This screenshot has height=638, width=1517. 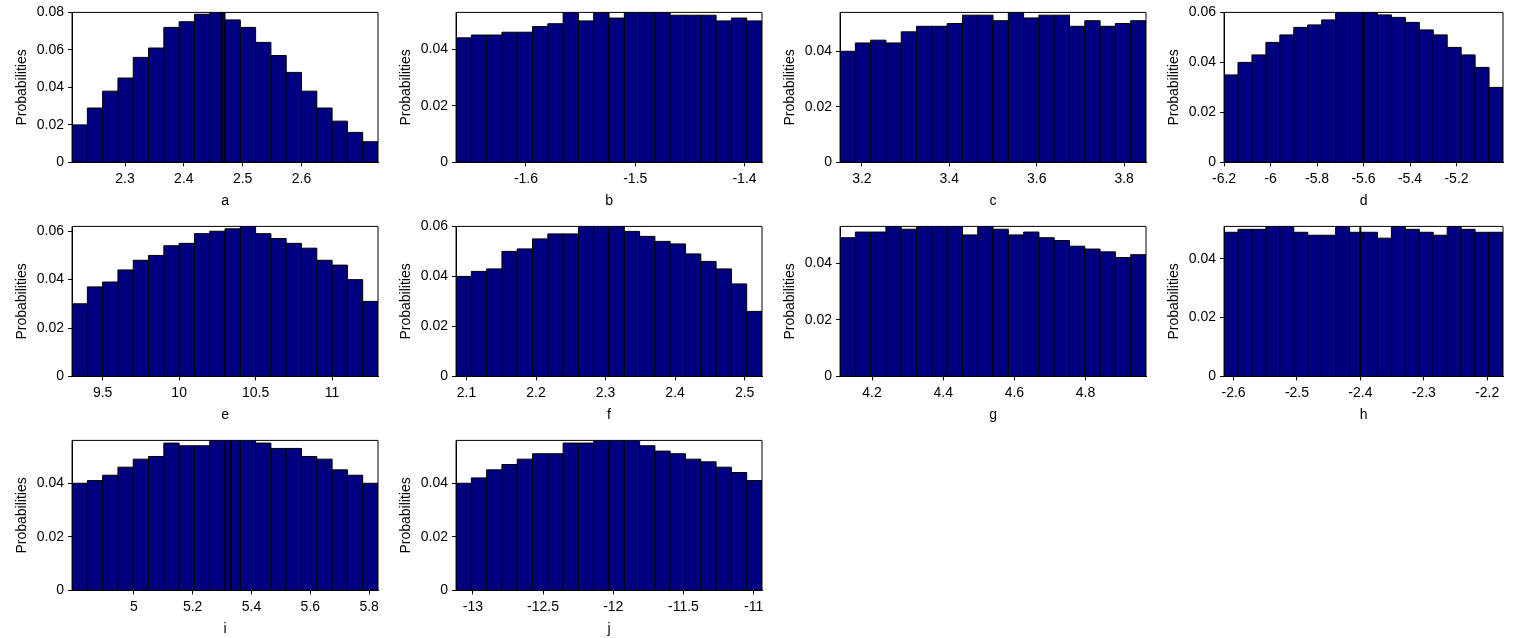 I want to click on x-tick-label: -6.2, so click(x=1224, y=177).